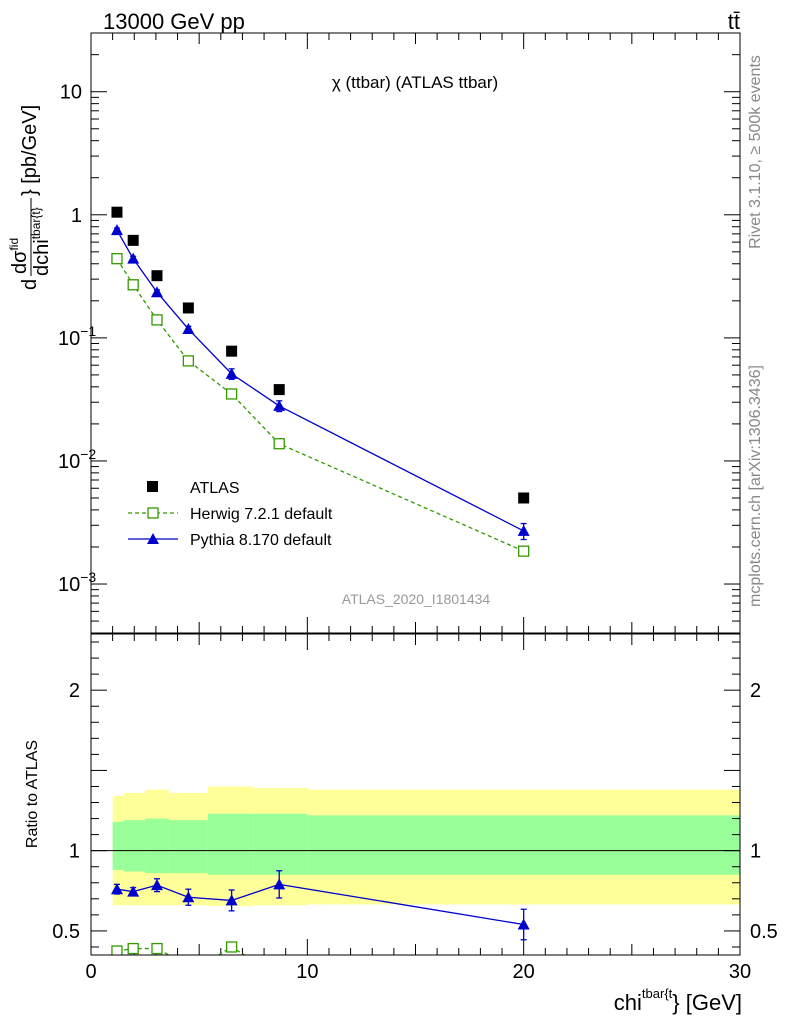 Image resolution: width=786 pixels, height=1029 pixels. What do you see at coordinates (77, 582) in the screenshot?
I see `main-y-tick-label: 10⁻³` at bounding box center [77, 582].